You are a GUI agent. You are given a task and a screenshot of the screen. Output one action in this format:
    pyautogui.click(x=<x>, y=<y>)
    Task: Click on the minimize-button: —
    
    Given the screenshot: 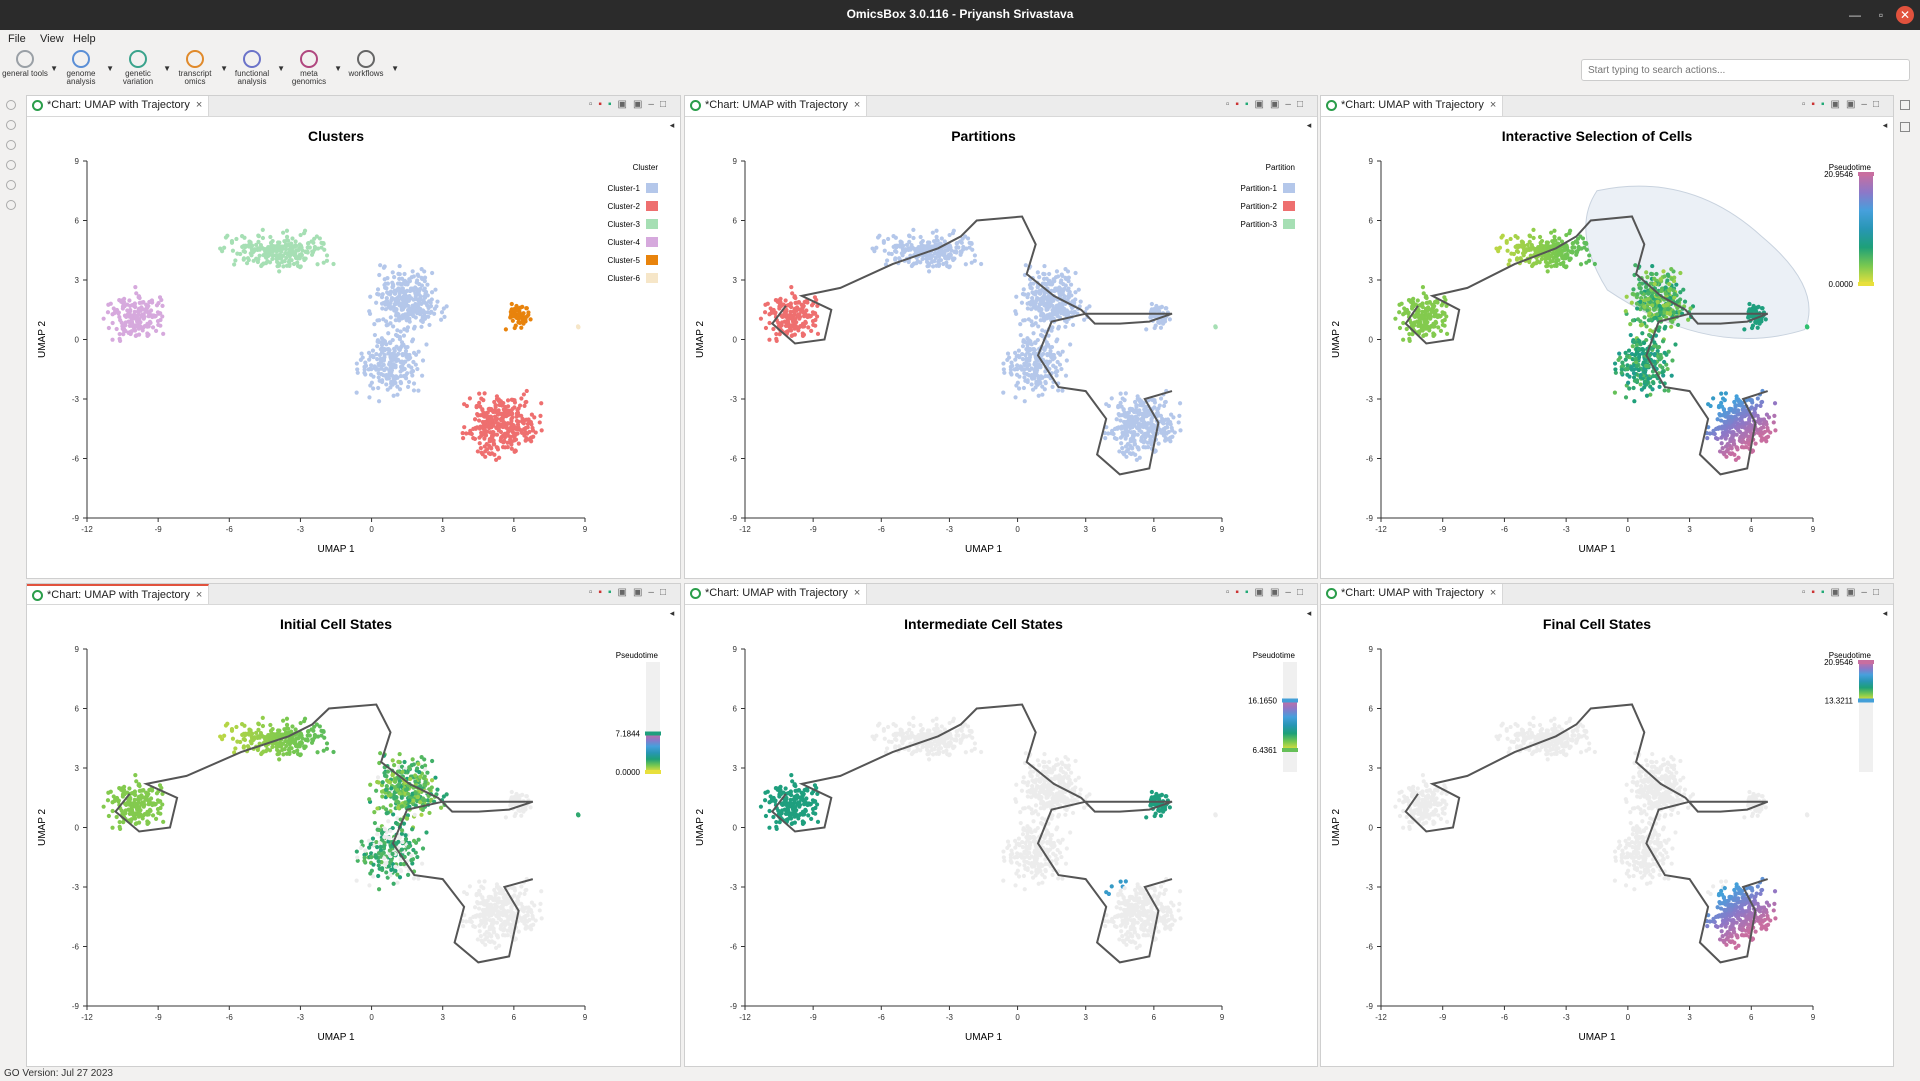 What is the action you would take?
    pyautogui.click(x=1855, y=15)
    